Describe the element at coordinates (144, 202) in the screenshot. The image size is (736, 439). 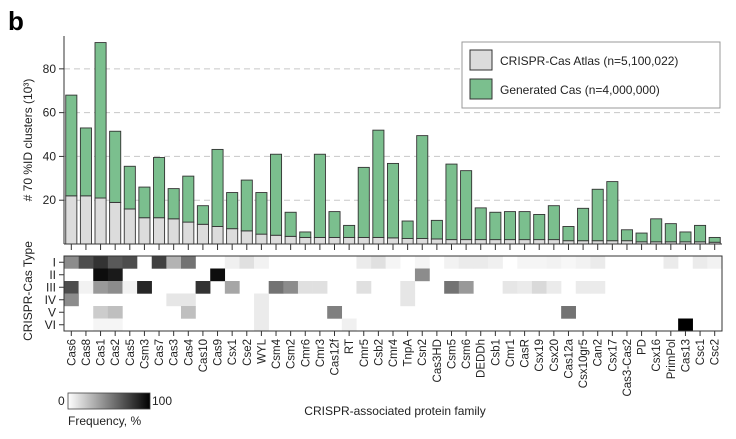
I see `bar-generated-Csm3` at that location.